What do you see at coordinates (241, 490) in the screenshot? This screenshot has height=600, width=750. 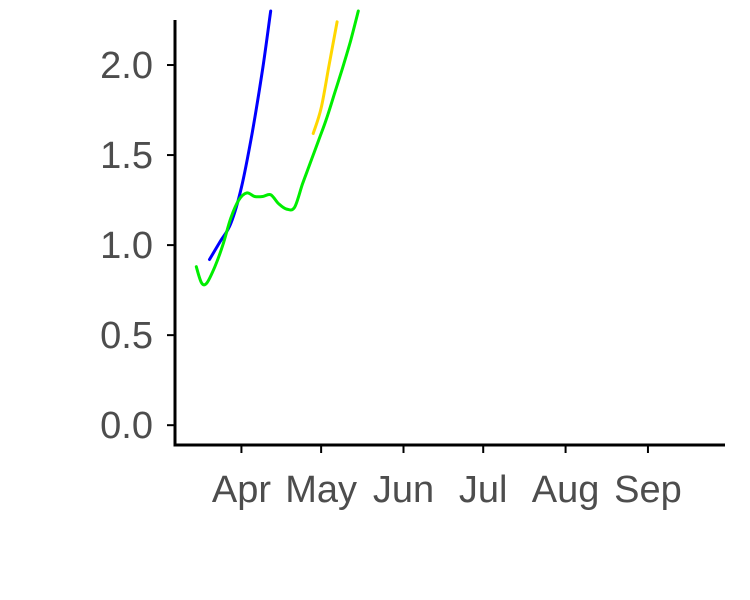 I see `x-tick-label: Apr` at bounding box center [241, 490].